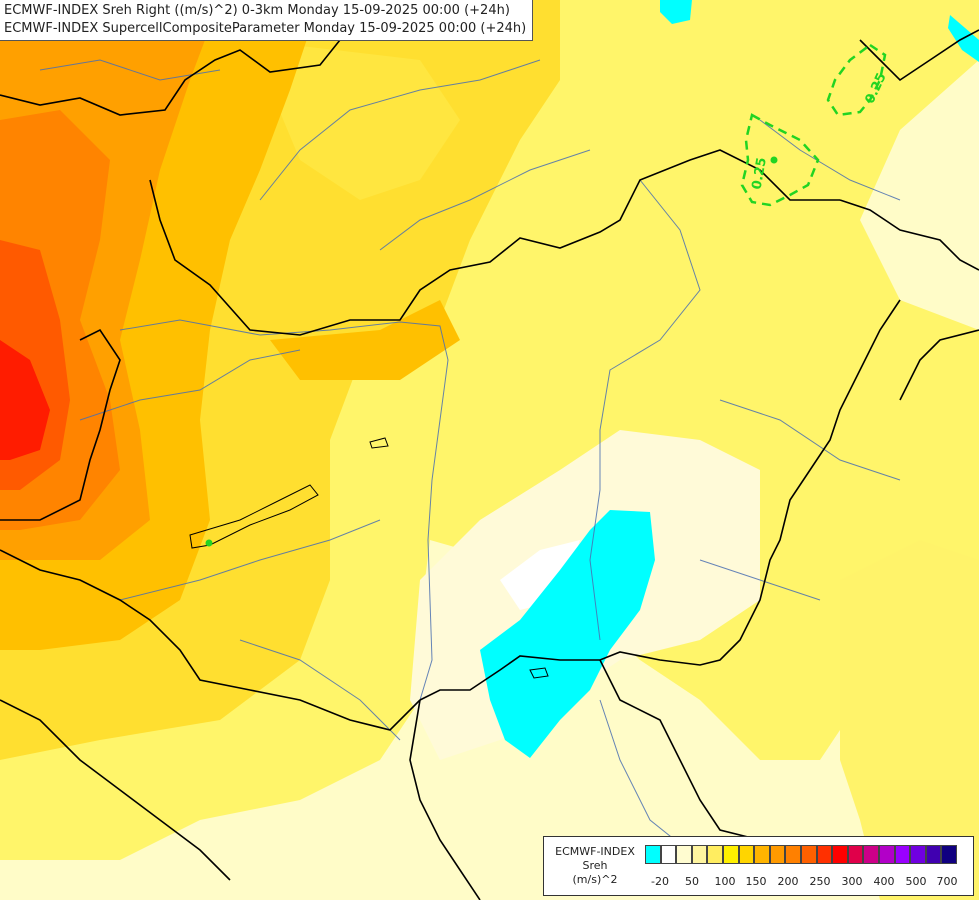 The image size is (979, 900). I want to click on border-austria-hungary, so click(60, 424).